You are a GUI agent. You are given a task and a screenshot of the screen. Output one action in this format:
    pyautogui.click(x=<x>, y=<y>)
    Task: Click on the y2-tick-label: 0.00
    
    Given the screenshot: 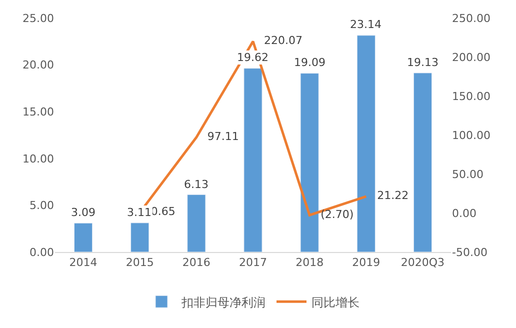 What is the action you would take?
    pyautogui.click(x=464, y=213)
    